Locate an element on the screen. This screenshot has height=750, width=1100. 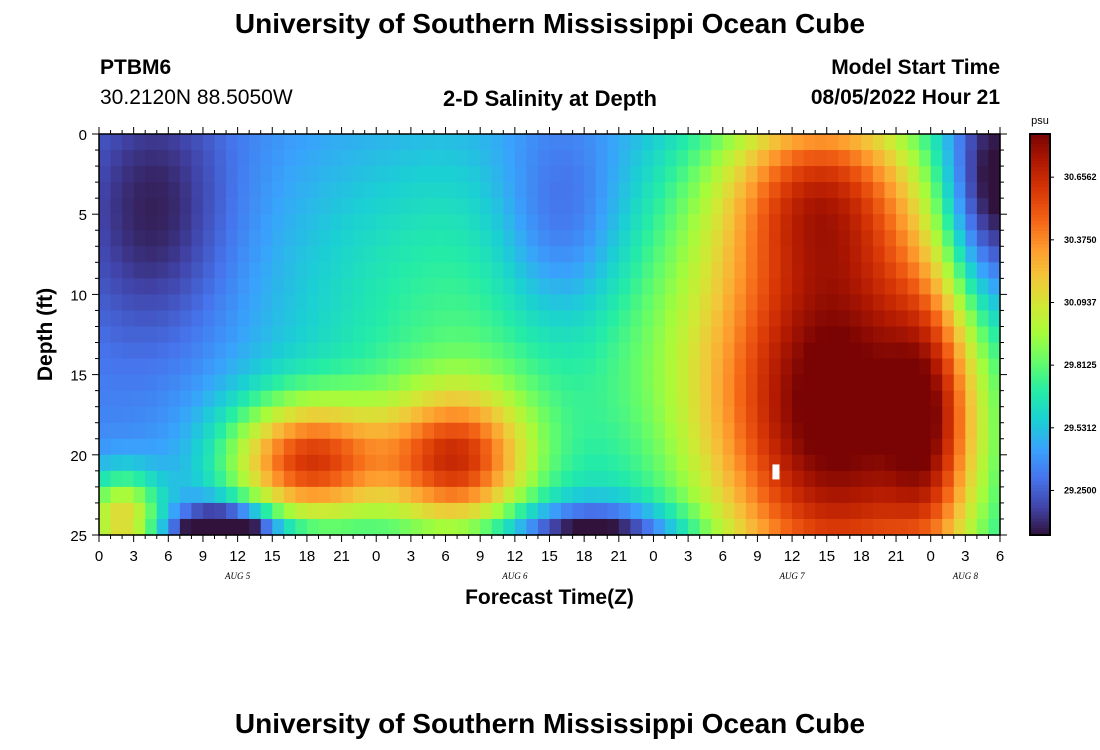
day-label: AUG 5 is located at coordinates (237, 576).